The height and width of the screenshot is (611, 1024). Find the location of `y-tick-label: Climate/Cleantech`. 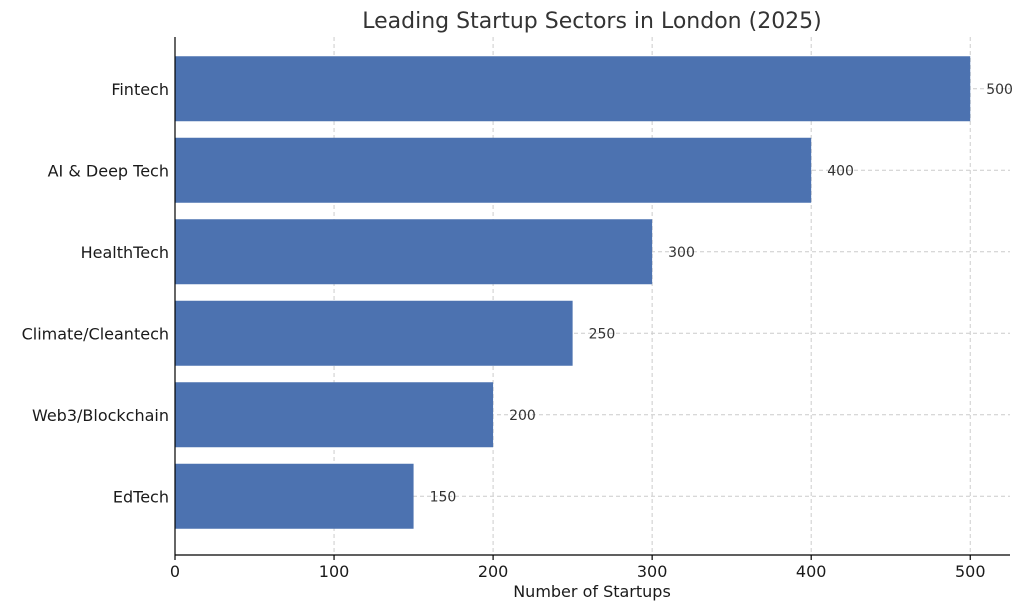

y-tick-label: Climate/Cleantech is located at coordinates (95, 333).